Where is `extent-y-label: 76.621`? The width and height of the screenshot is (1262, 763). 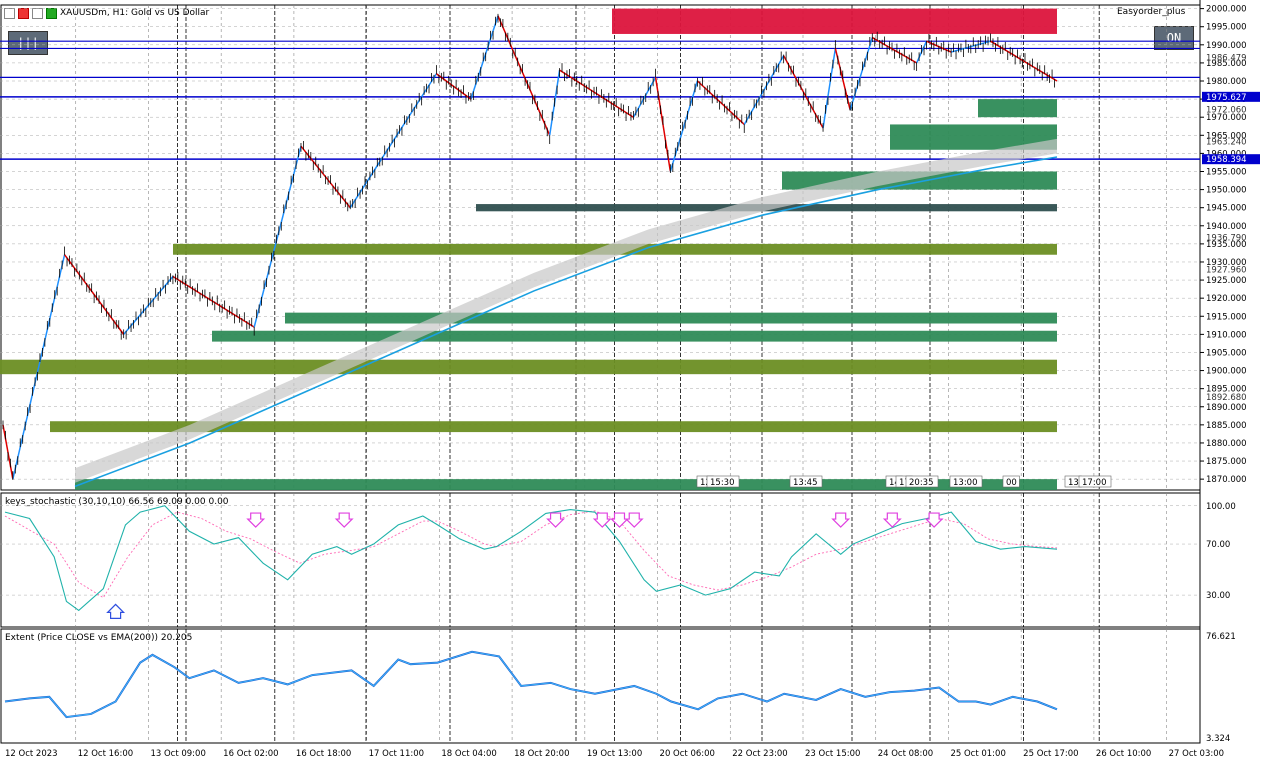 extent-y-label: 76.621 is located at coordinates (1221, 637).